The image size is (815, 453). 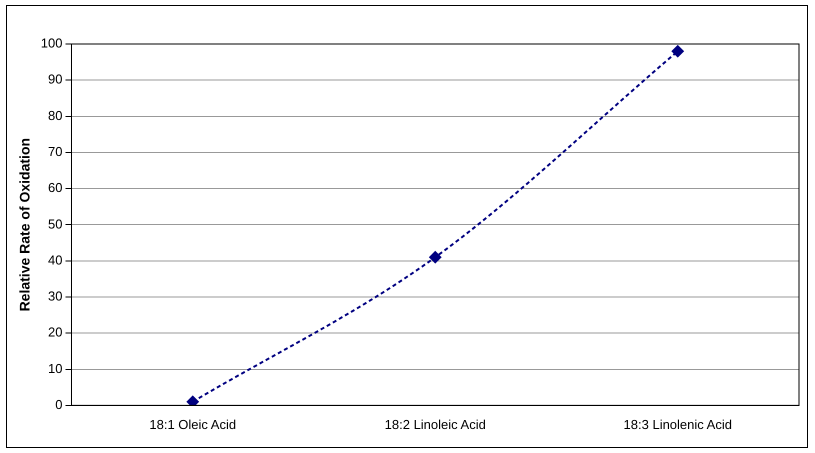 I want to click on x-tick-label: 18:3 Linolenic Acid, so click(x=678, y=424).